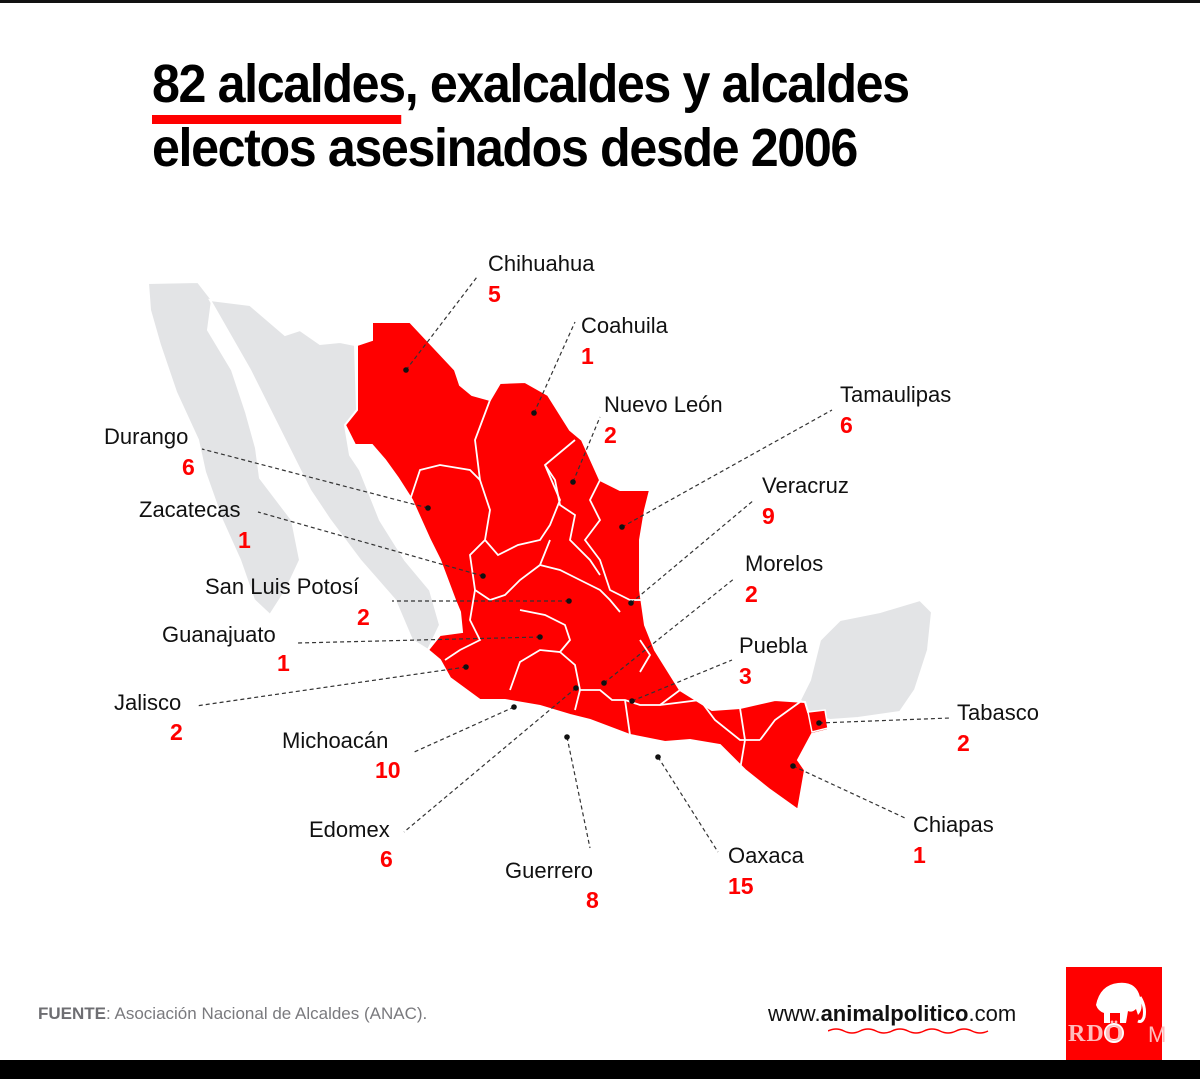  Describe the element at coordinates (279, 89) in the screenshot. I see `title-highlight: 82 alcaldes` at that location.